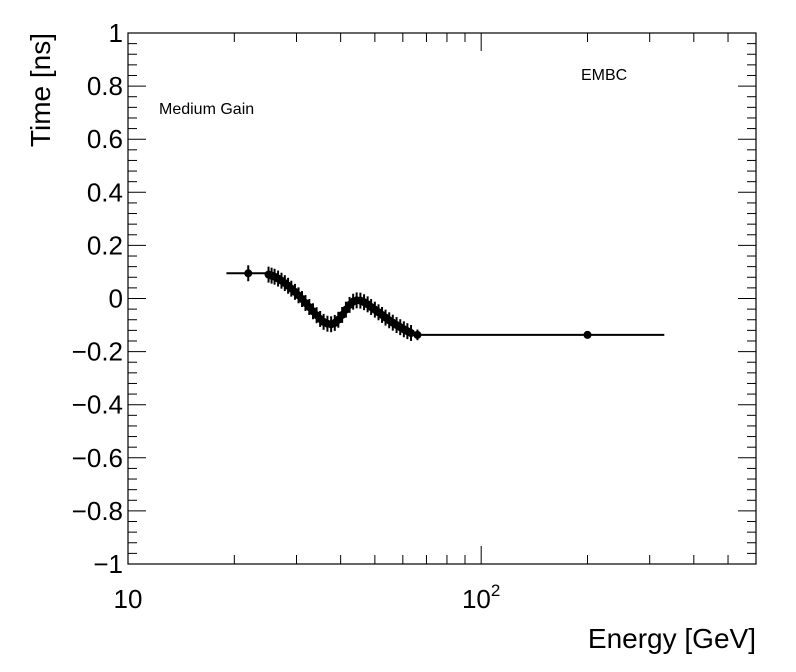  What do you see at coordinates (97, 298) in the screenshot?
I see `y-tick-labels: 1 0.8 0.6 0.4 0.2 0 −0.2 −0.4 −0.6 −0.8 −1` at bounding box center [97, 298].